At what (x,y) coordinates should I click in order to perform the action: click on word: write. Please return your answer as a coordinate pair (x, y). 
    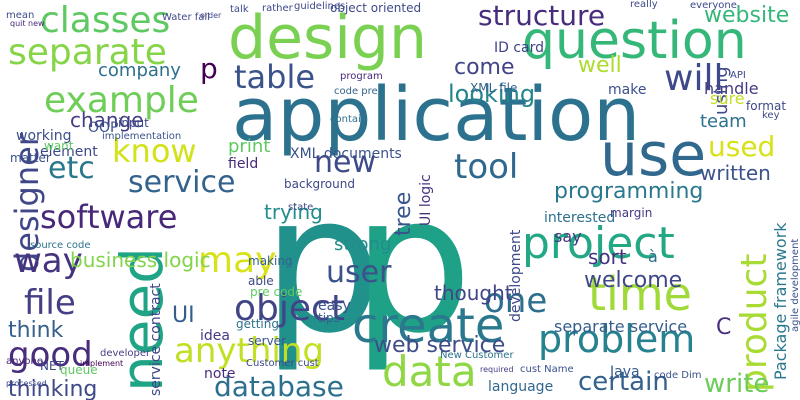
    Looking at the image, I should click on (736, 384).